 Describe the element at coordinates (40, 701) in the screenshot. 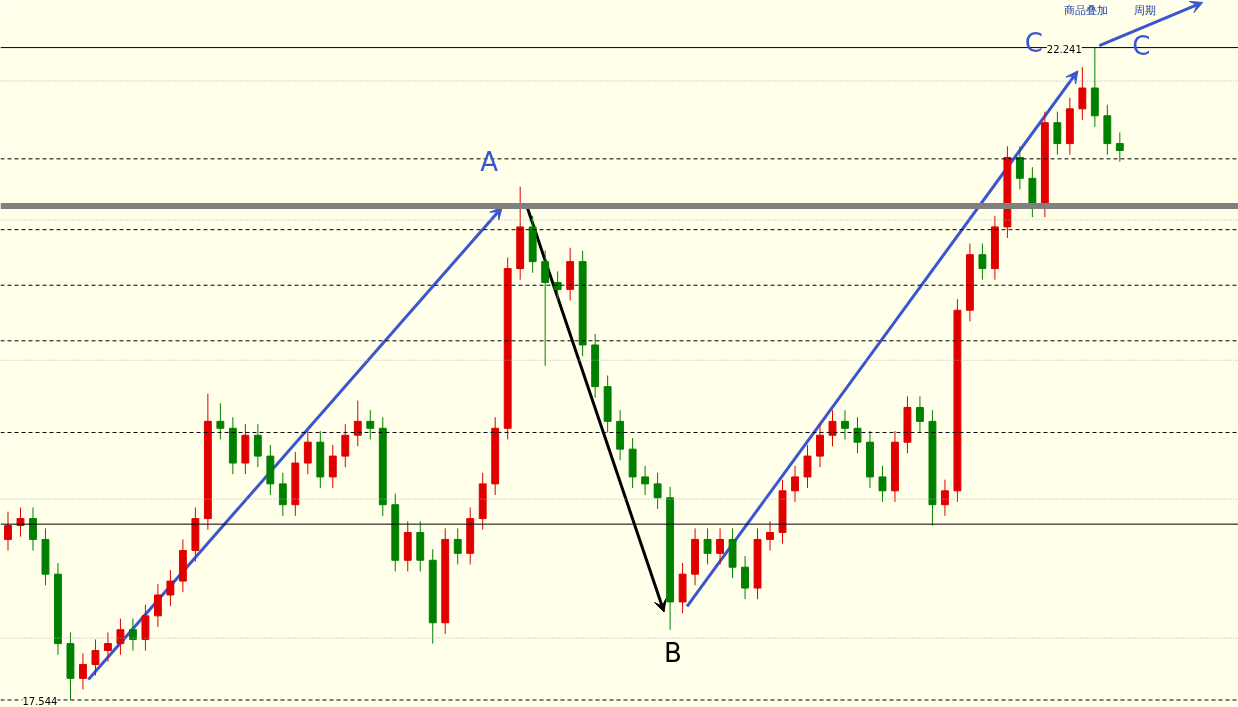

I see `annotation: 17.544` at that location.